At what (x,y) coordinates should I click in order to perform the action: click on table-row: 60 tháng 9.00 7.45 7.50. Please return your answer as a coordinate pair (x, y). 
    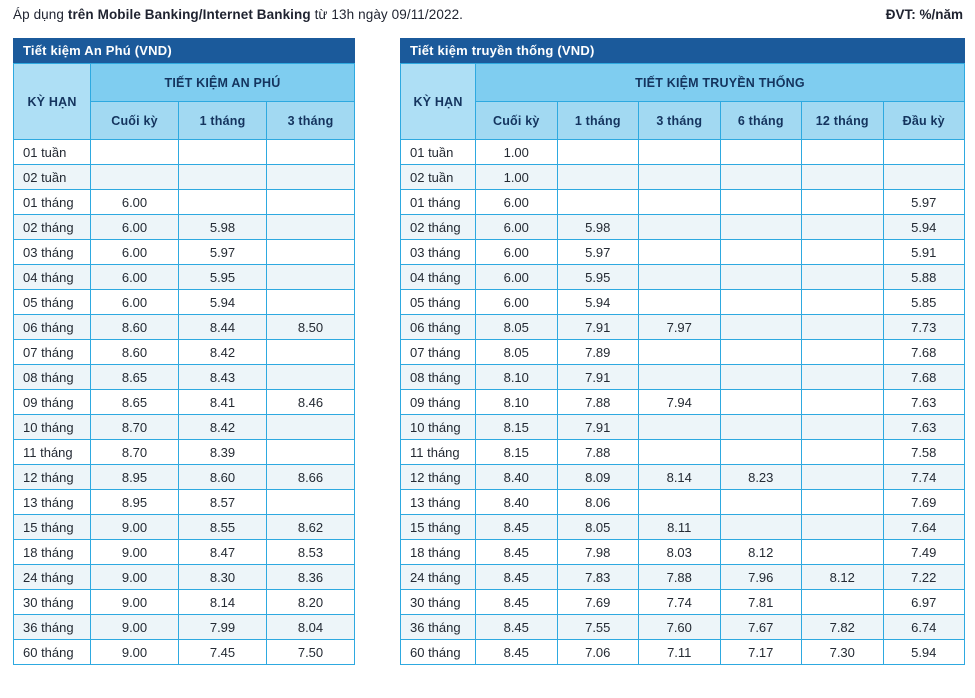
    Looking at the image, I should click on (184, 652).